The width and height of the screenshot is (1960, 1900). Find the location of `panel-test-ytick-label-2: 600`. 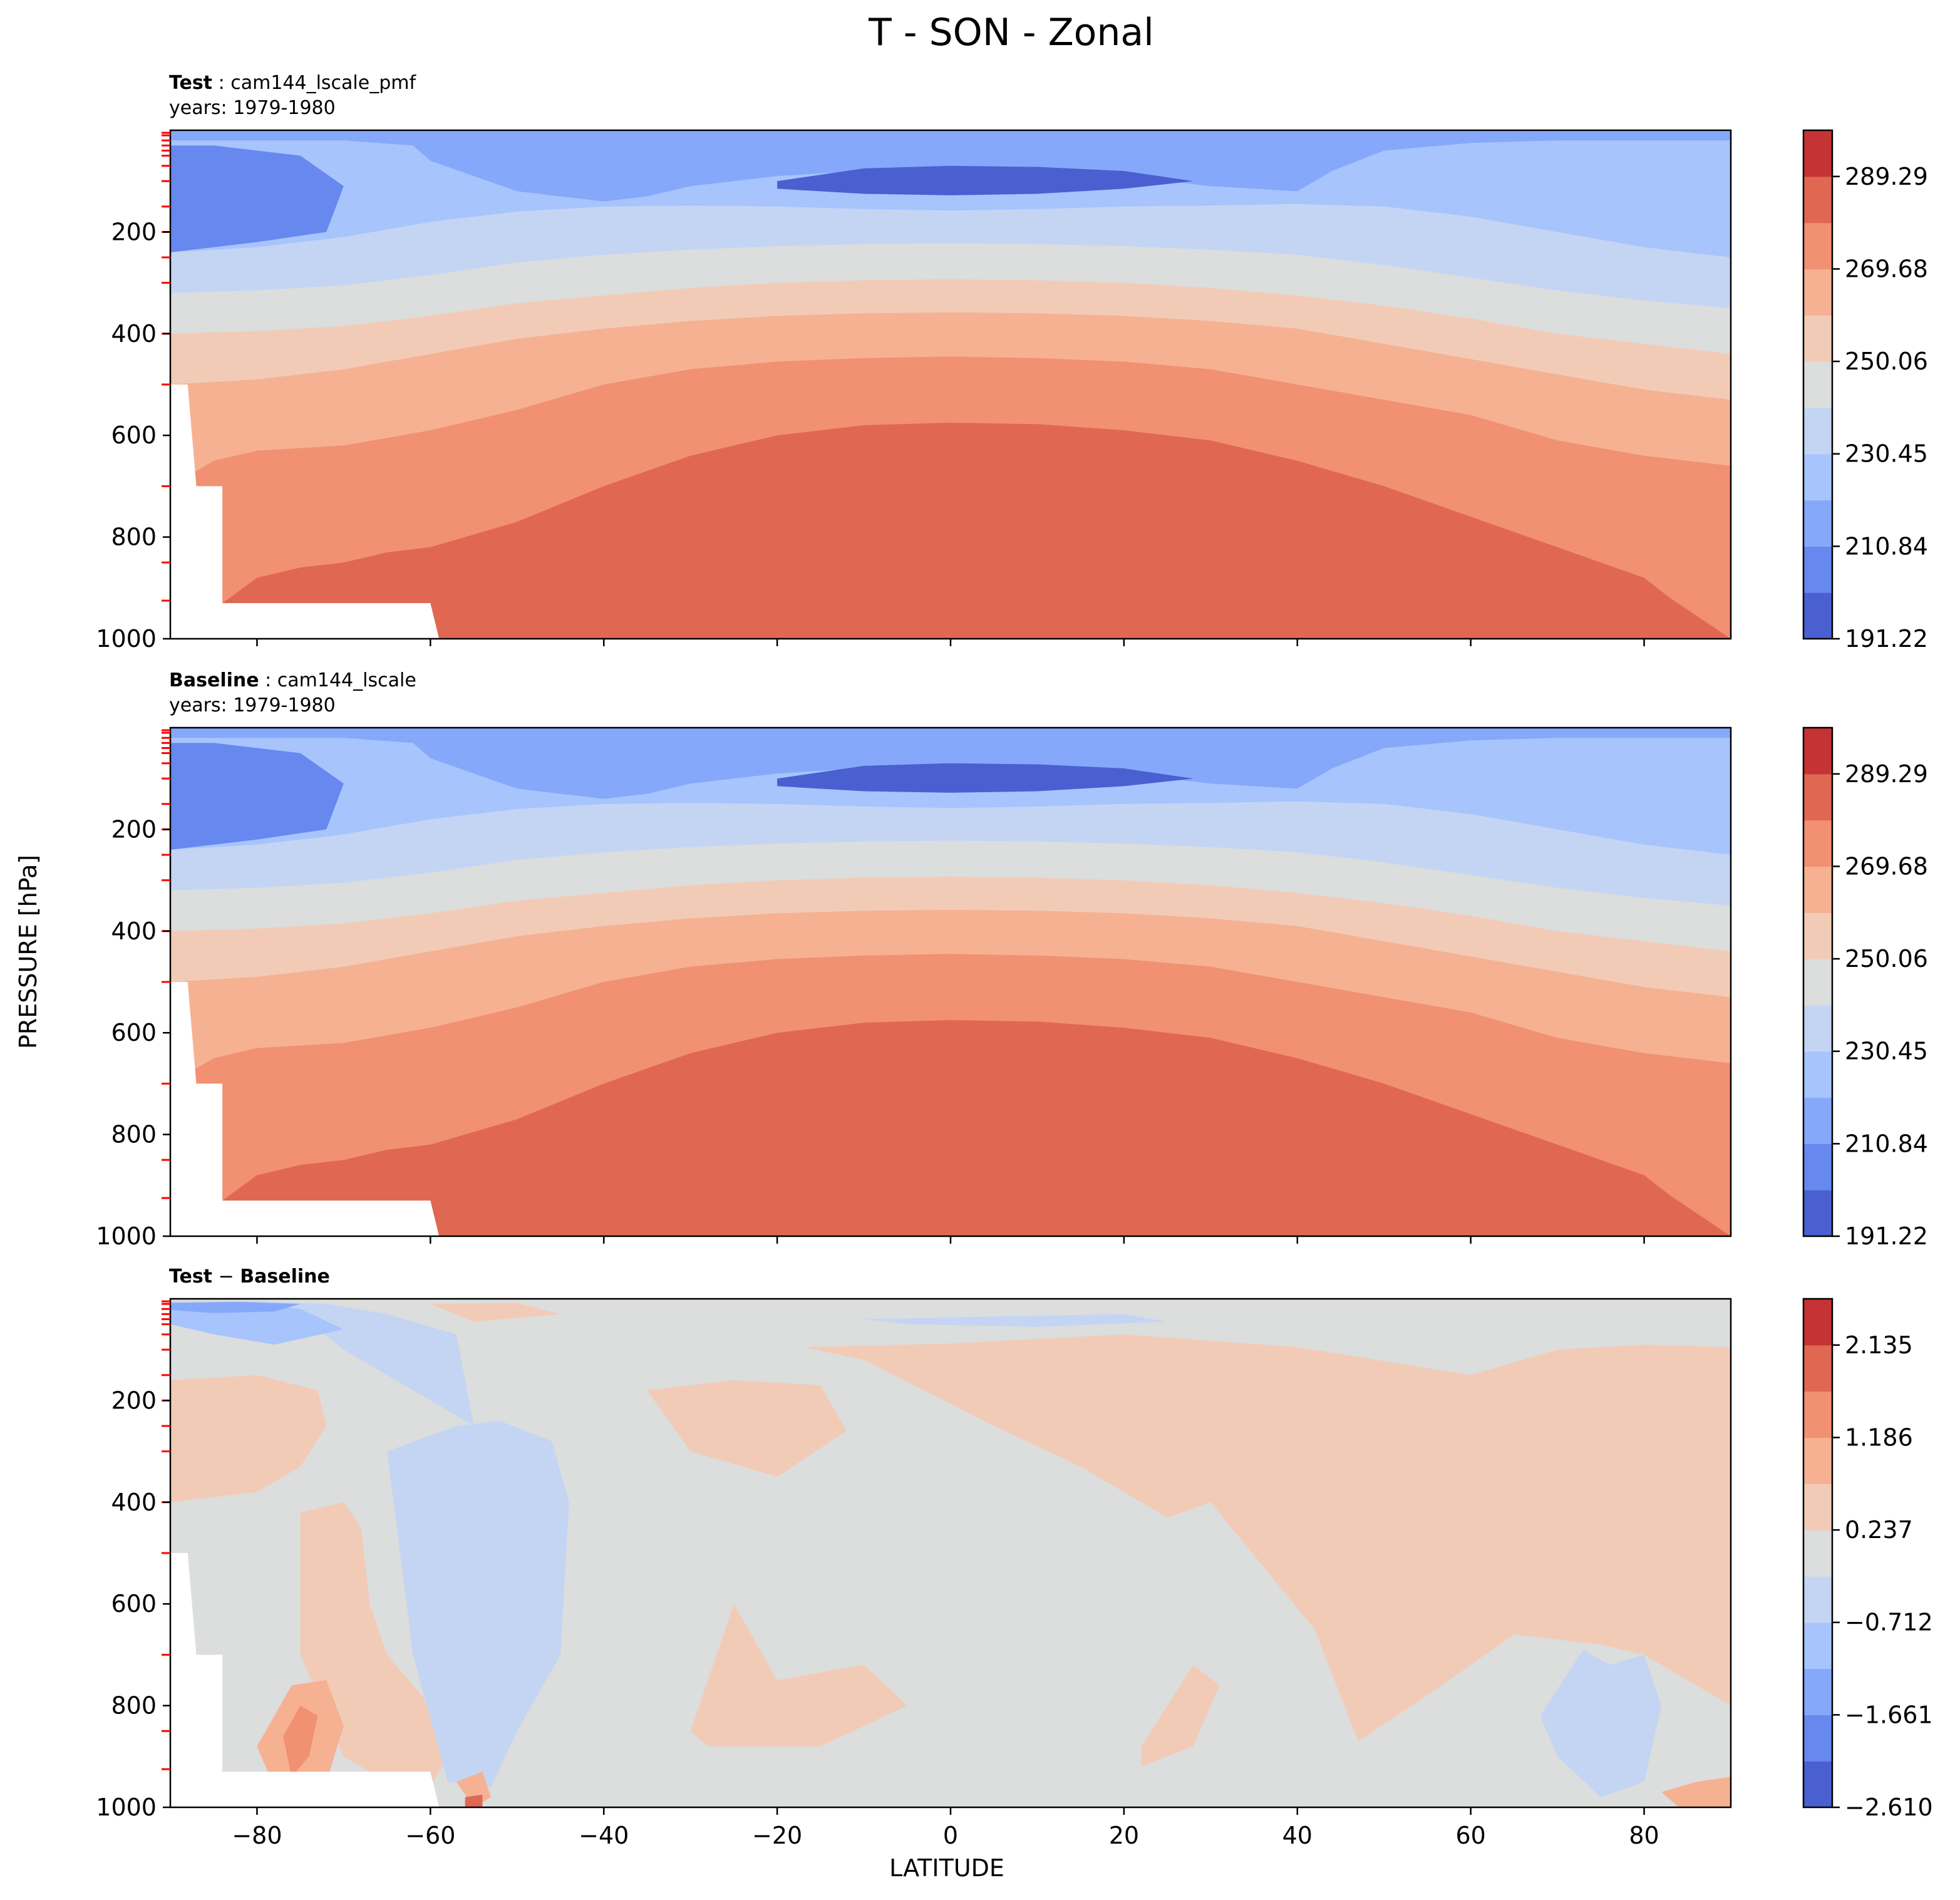

panel-test-ytick-label-2: 600 is located at coordinates (134, 435).